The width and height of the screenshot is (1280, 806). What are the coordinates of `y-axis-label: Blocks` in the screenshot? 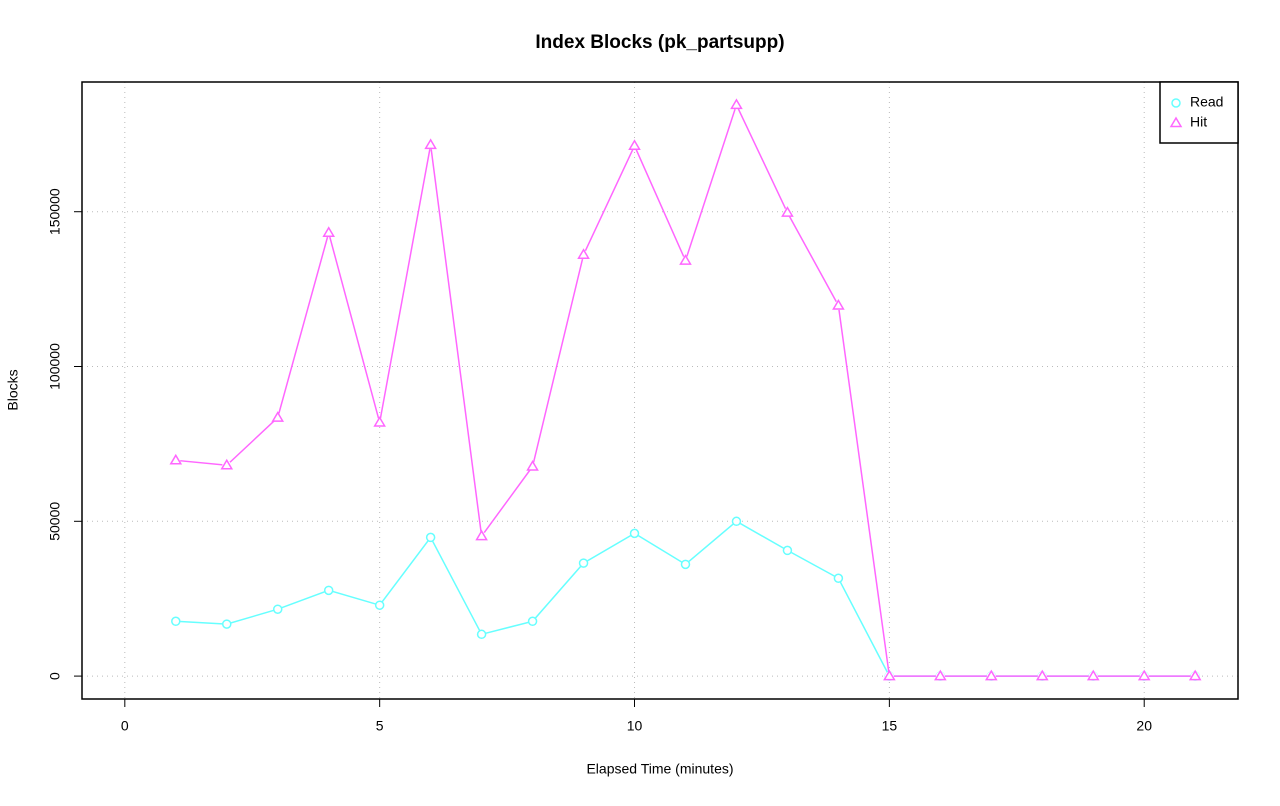 It's located at (13, 389).